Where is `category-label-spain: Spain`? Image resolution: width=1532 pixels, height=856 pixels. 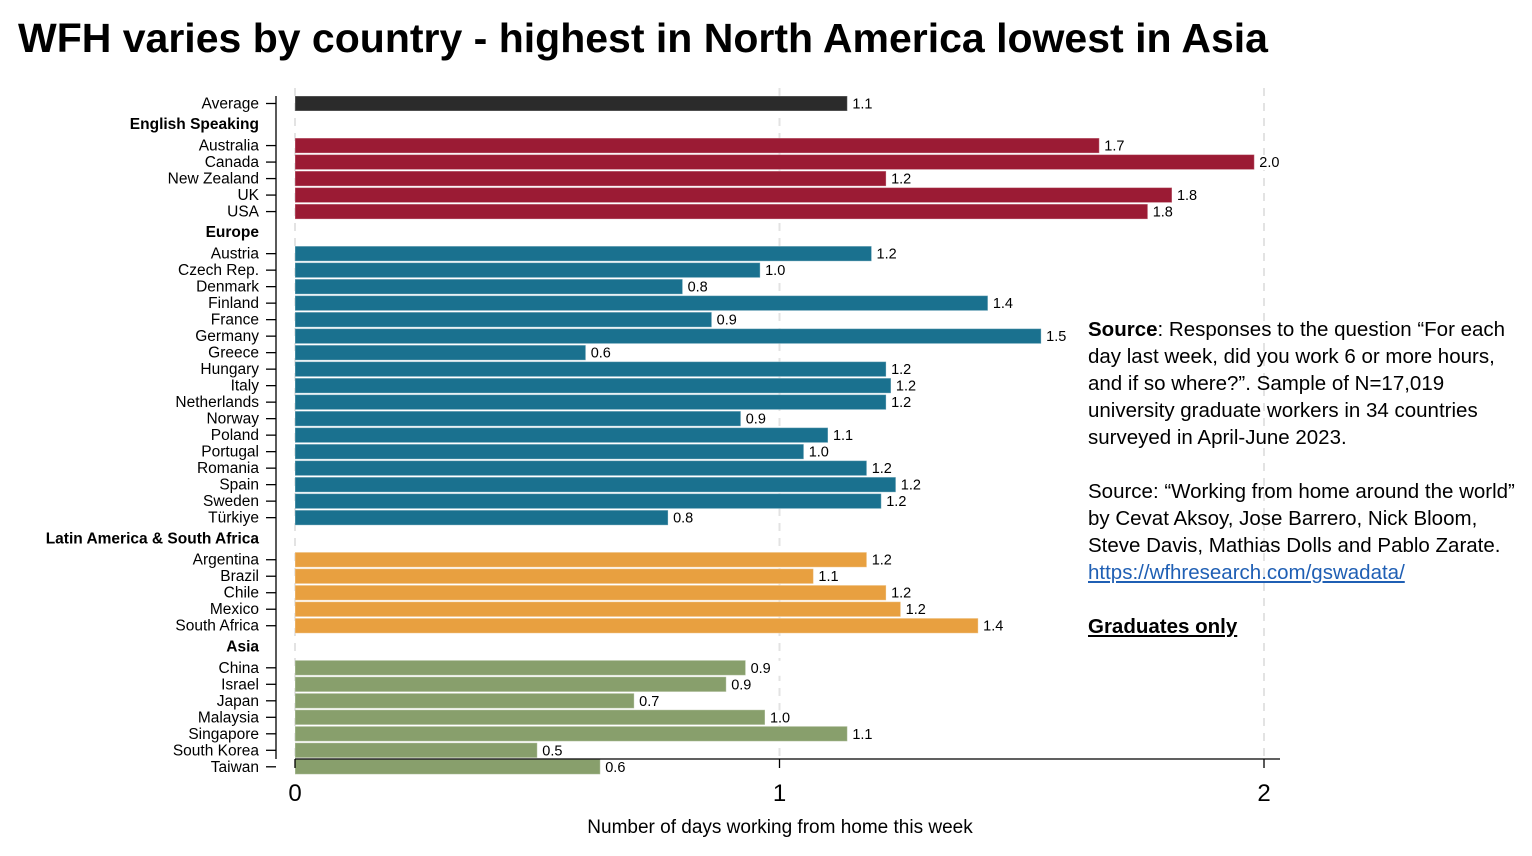
category-label-spain: Spain is located at coordinates (239, 485).